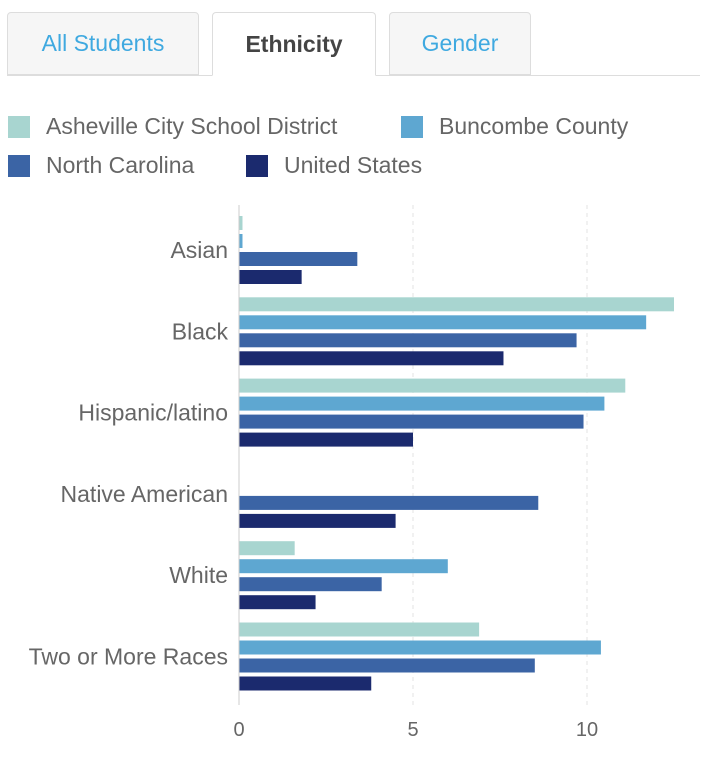  Describe the element at coordinates (353, 165) in the screenshot. I see `legend-label: United States` at that location.